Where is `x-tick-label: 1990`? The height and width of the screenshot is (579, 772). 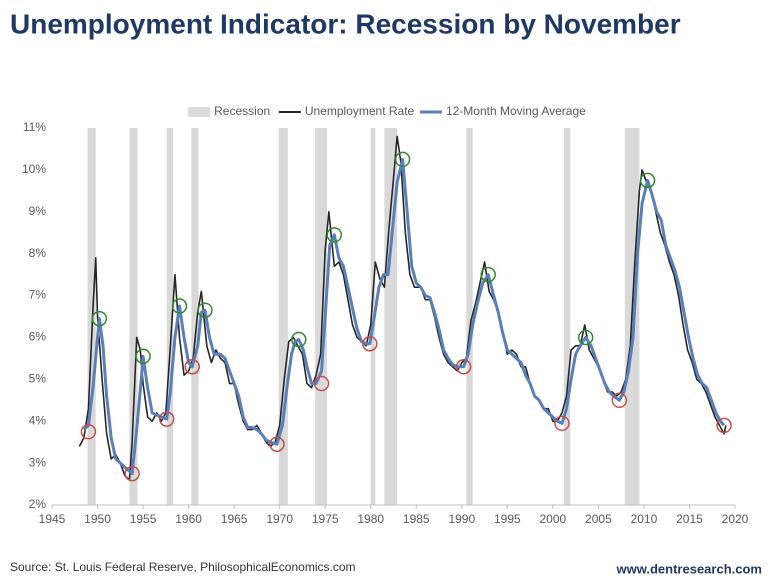 x-tick-label: 1990 is located at coordinates (461, 519).